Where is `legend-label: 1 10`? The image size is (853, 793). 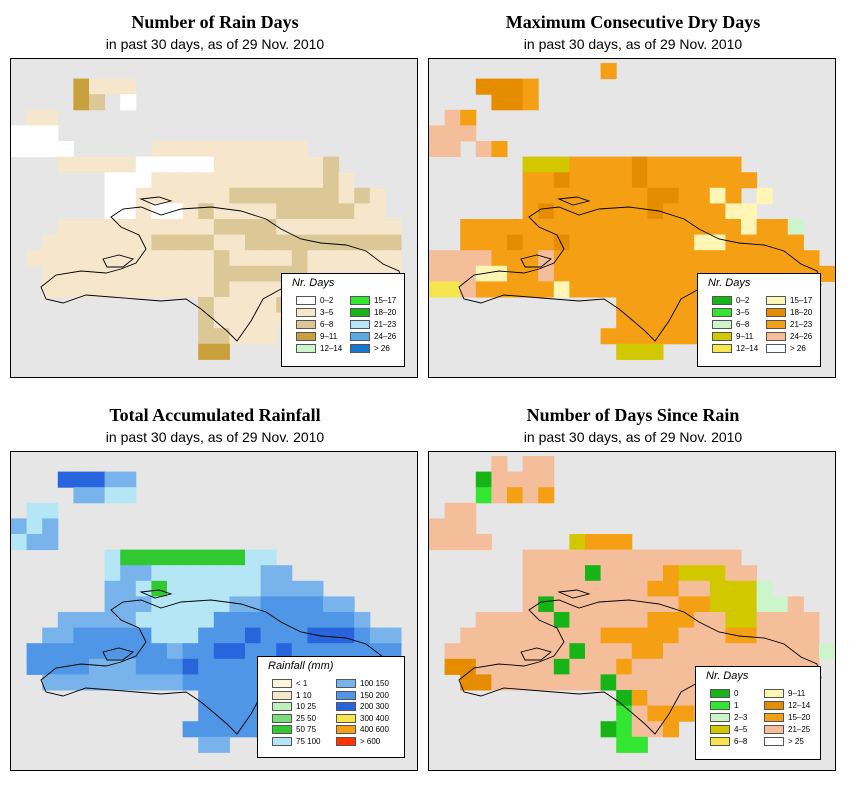
legend-label: 1 10 is located at coordinates (304, 695).